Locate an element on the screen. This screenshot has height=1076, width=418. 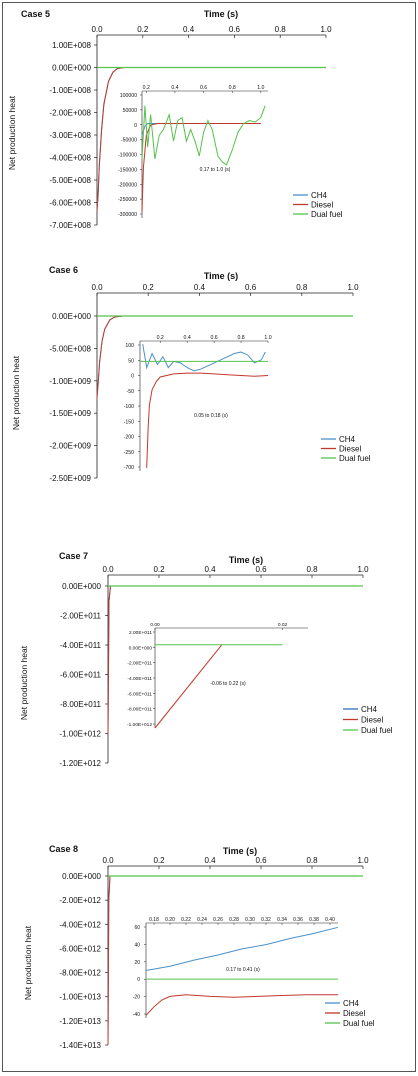
y-tick-label: -6.00E+008 is located at coordinates (70, 203).